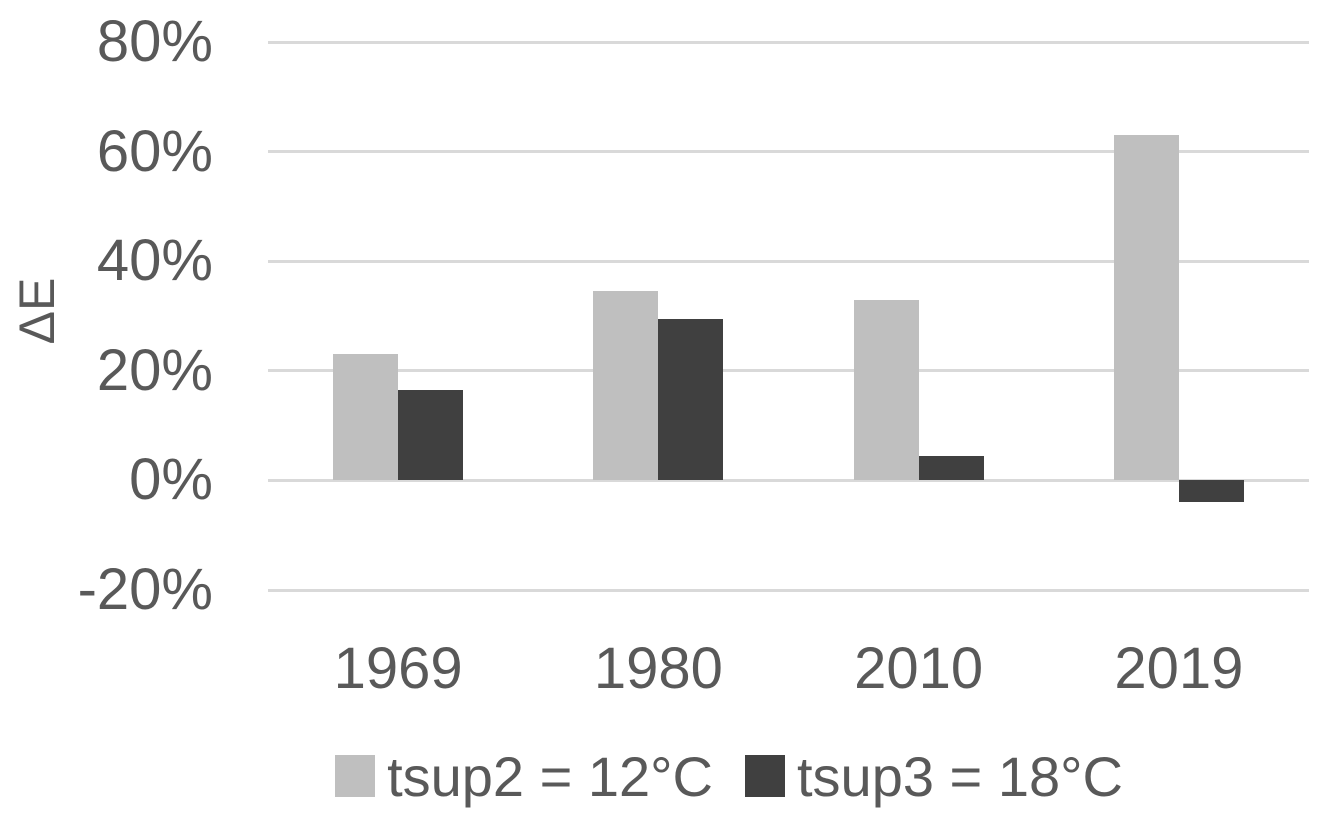  Describe the element at coordinates (919, 668) in the screenshot. I see `x-axis-label: 2010` at that location.